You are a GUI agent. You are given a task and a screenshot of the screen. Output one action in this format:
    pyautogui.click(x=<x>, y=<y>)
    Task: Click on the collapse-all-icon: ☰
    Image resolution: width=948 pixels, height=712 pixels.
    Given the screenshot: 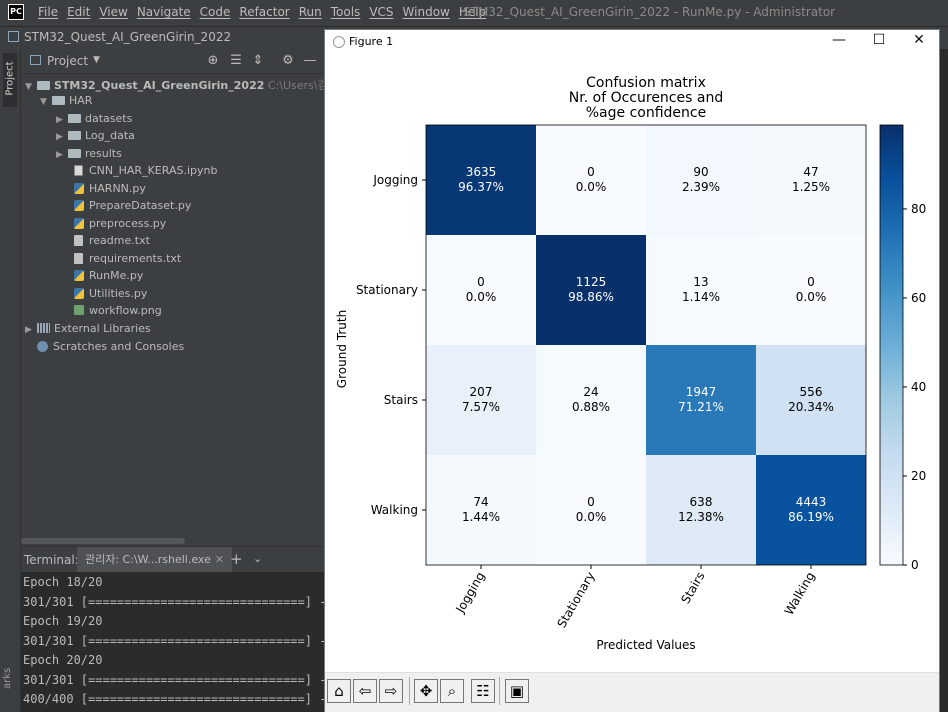 What is the action you would take?
    pyautogui.click(x=236, y=60)
    